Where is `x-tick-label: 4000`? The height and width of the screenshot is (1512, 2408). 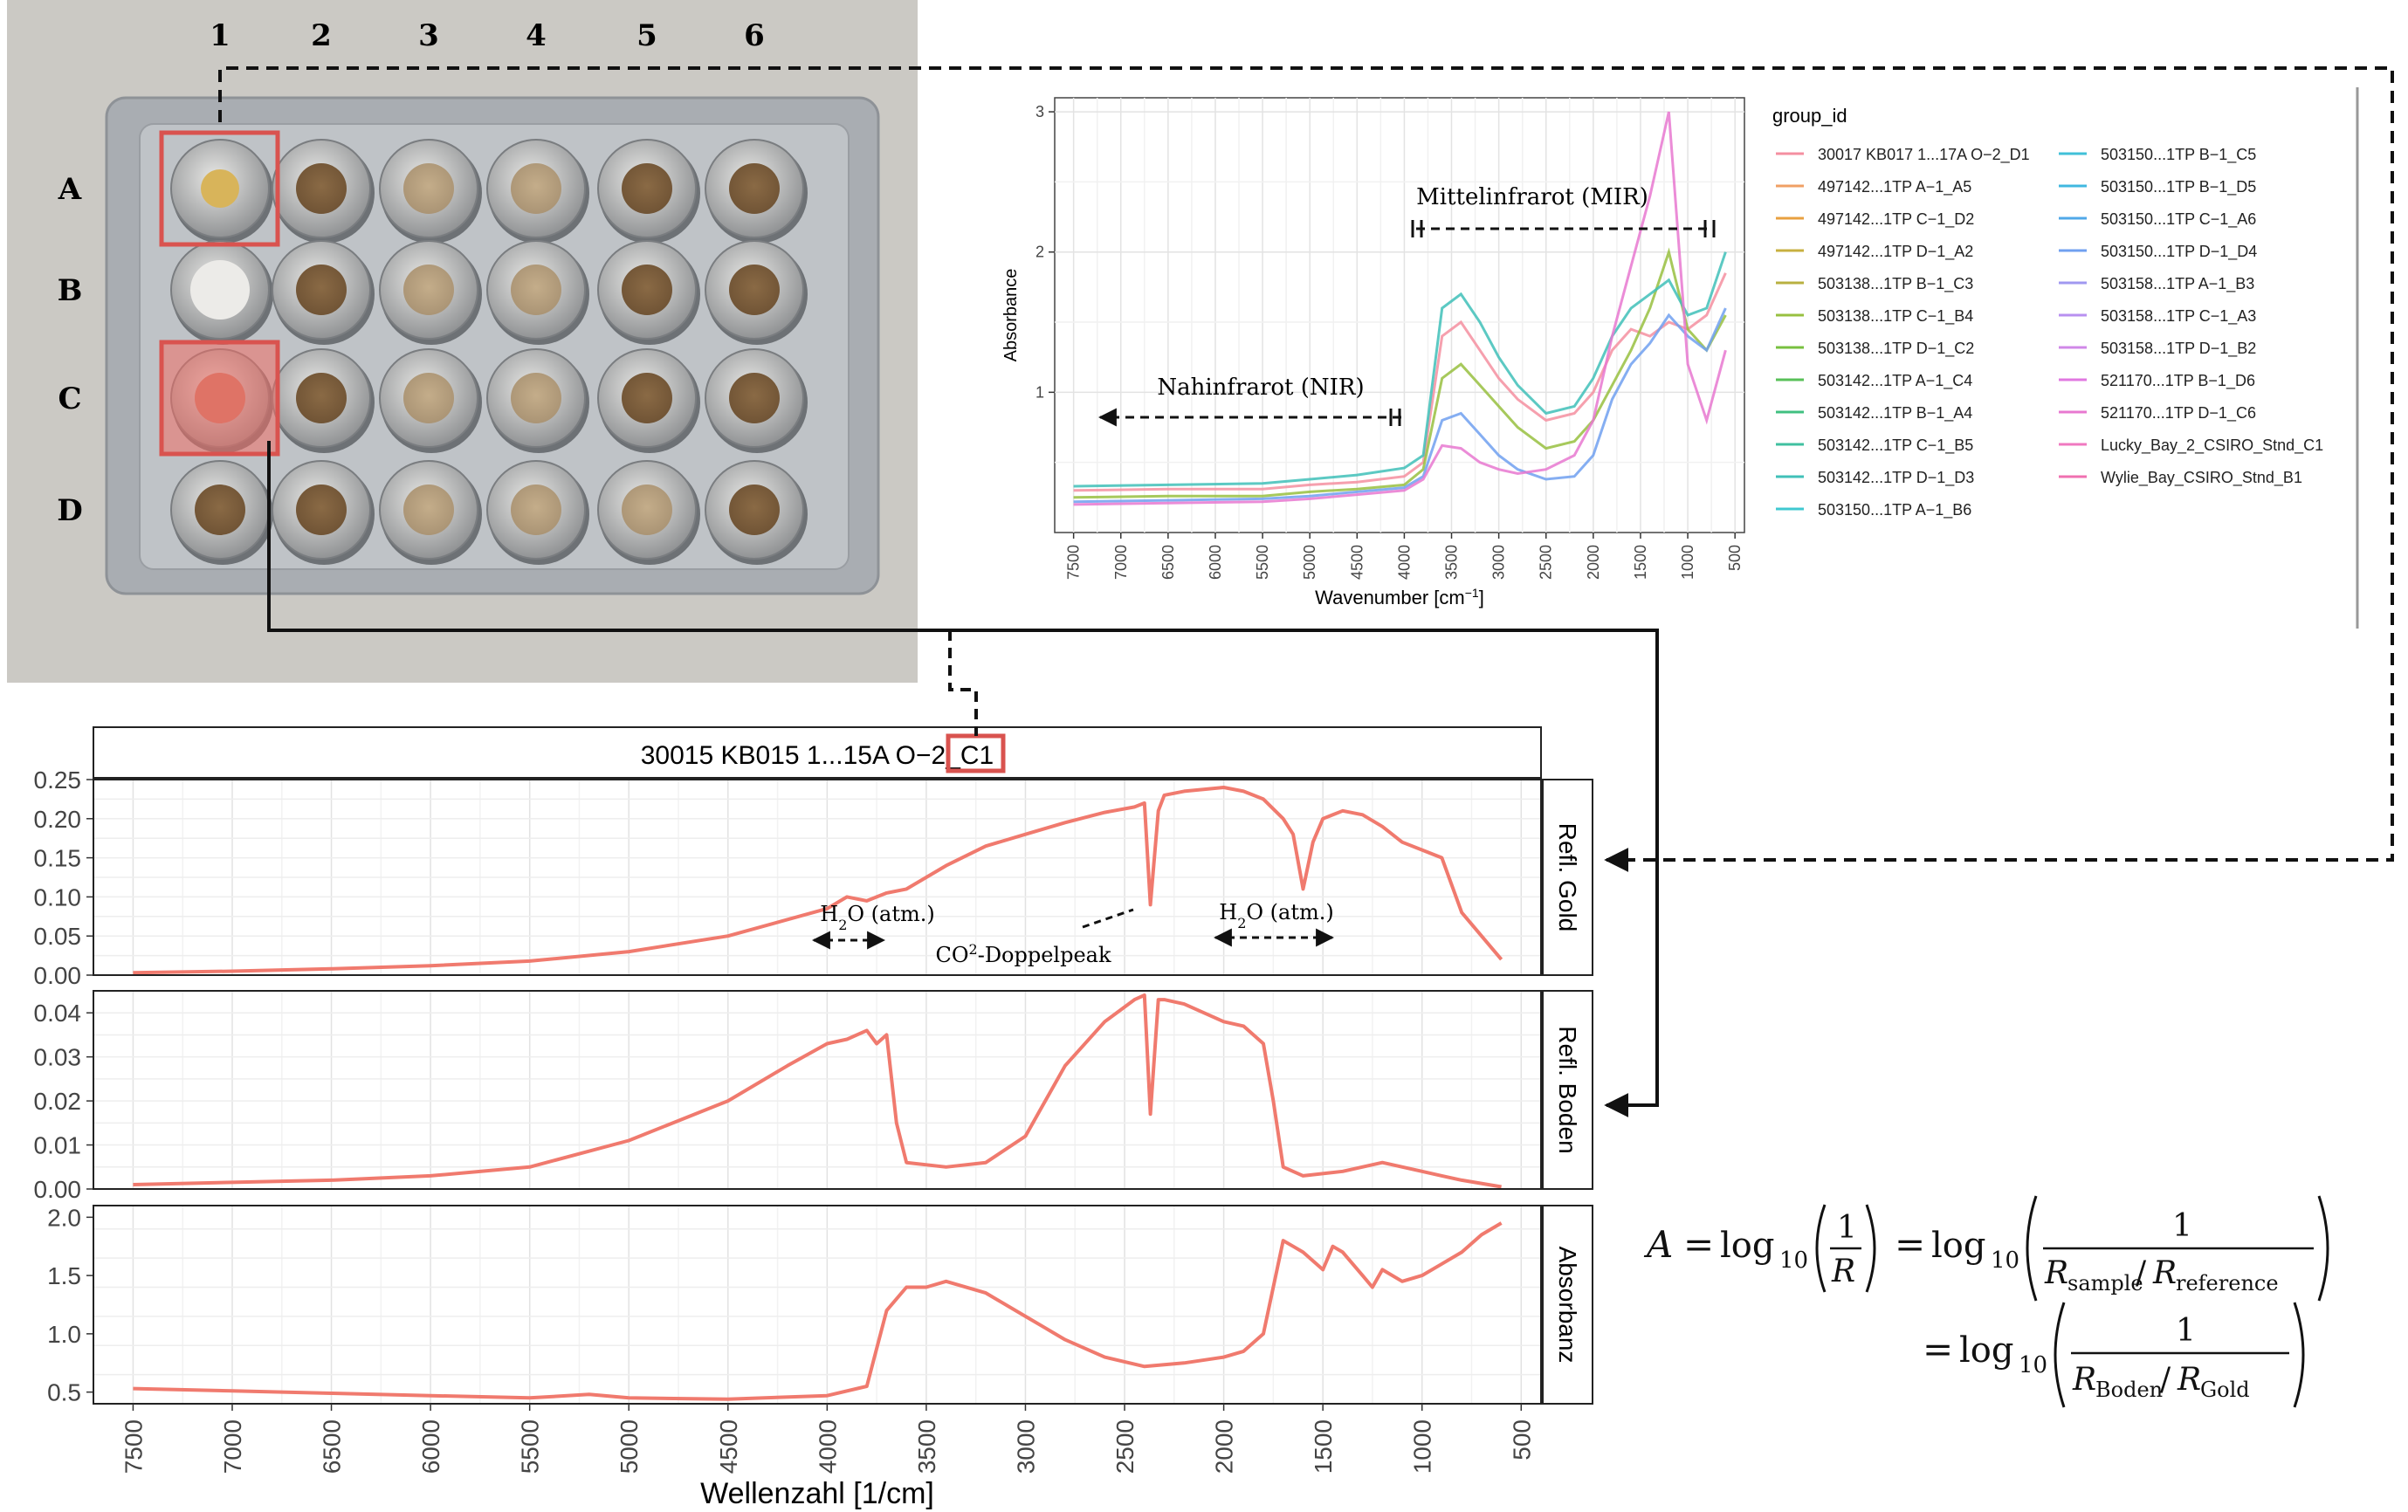 x-tick-label: 4000 is located at coordinates (1404, 563).